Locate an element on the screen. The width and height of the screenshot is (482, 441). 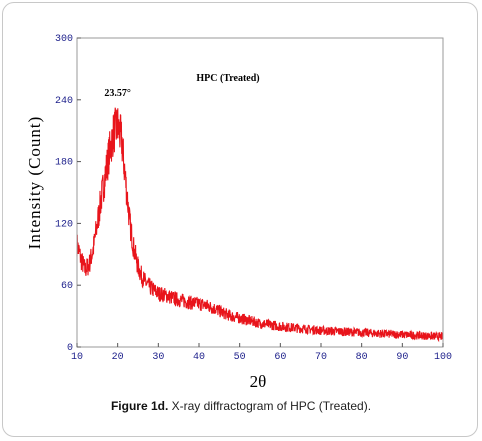
x-tick-label: 20 is located at coordinates (118, 357).